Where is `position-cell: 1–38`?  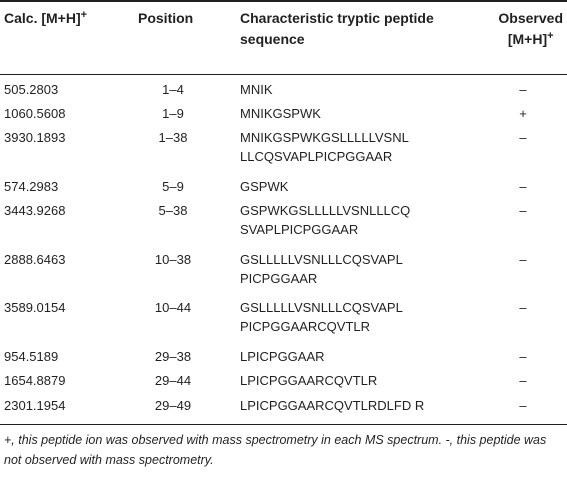 position-cell: 1–38 is located at coordinates (173, 137).